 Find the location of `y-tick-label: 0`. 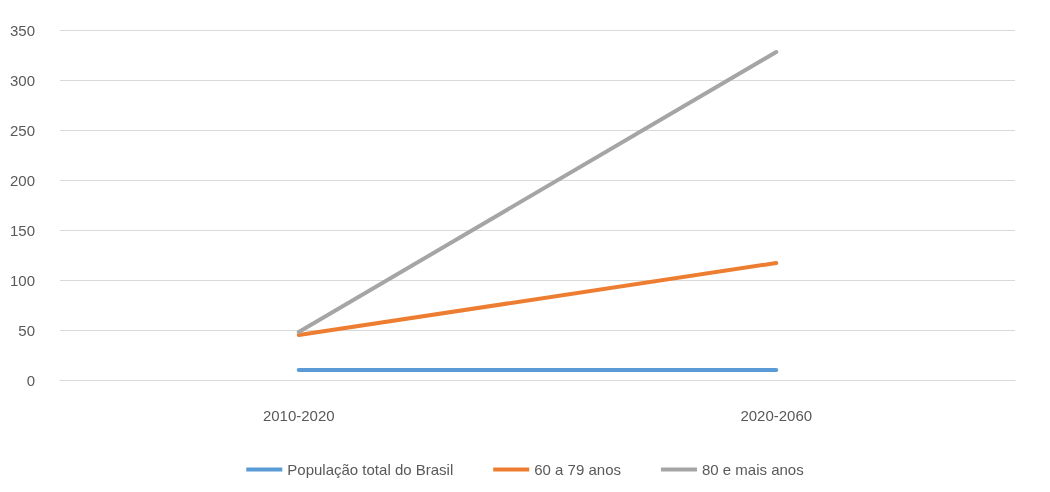

y-tick-label: 0 is located at coordinates (30, 380).